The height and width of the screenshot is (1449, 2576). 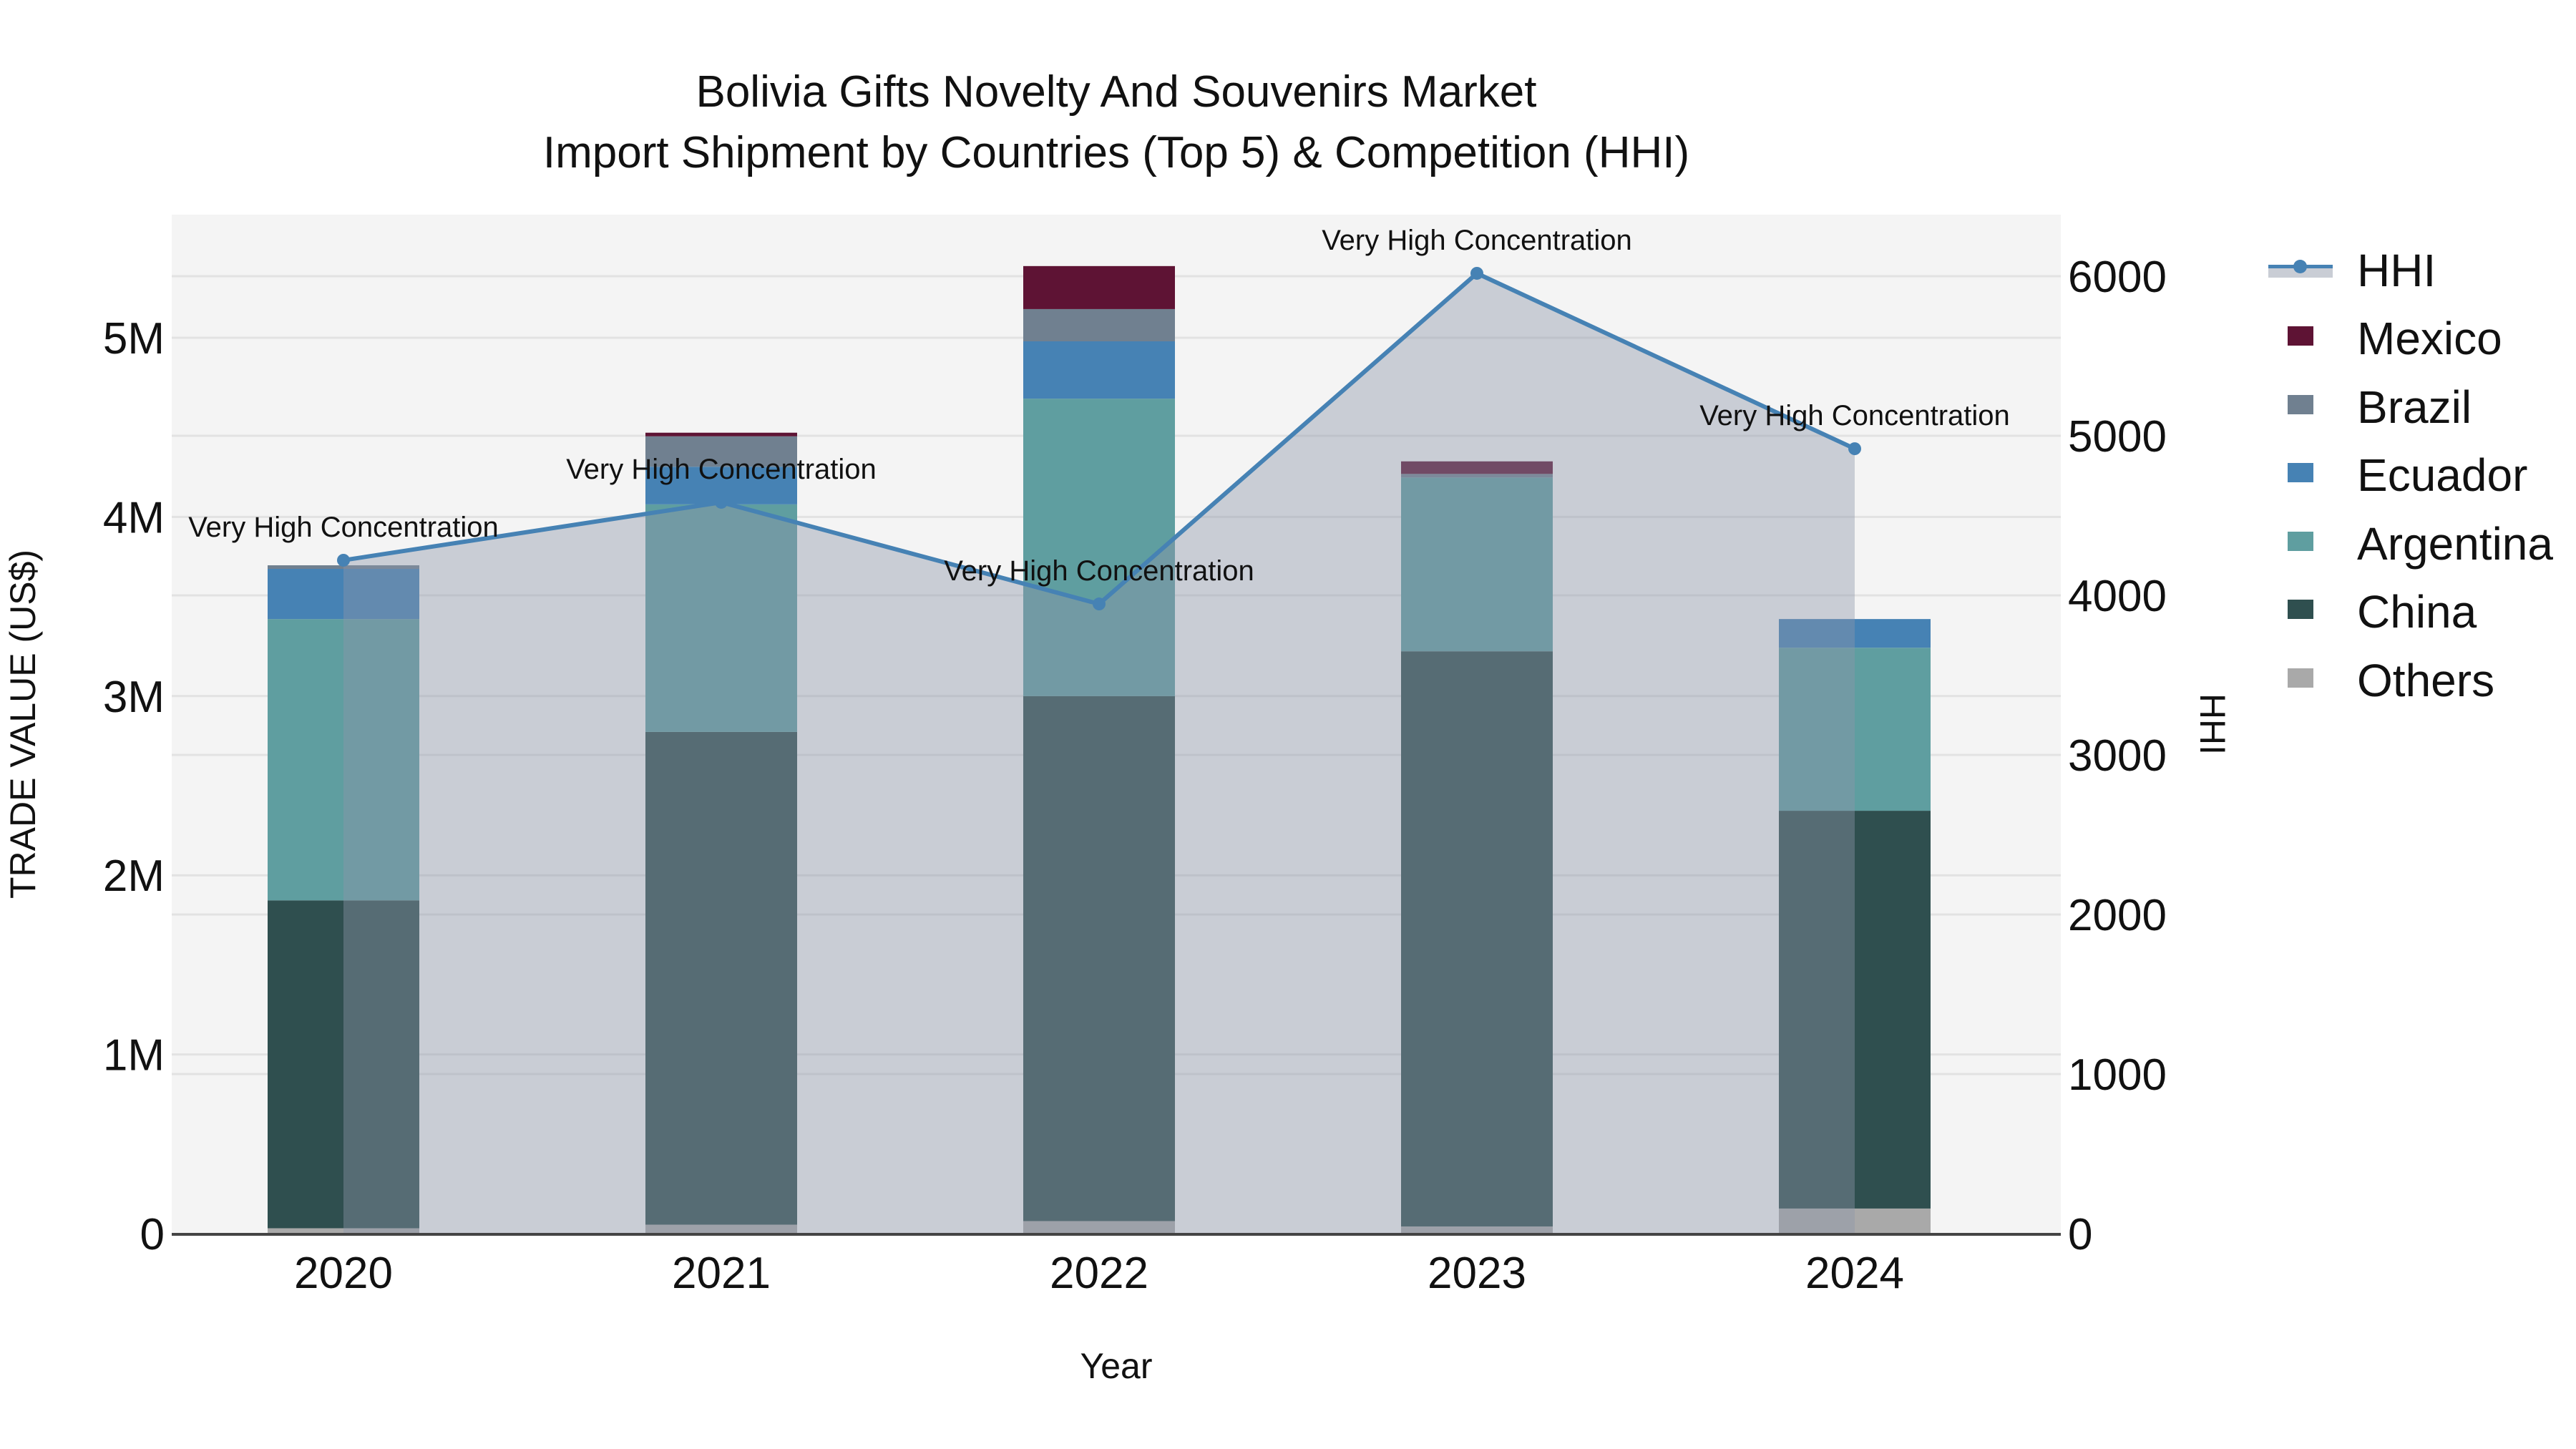 What do you see at coordinates (2396, 270) in the screenshot?
I see `legend-label: HHI` at bounding box center [2396, 270].